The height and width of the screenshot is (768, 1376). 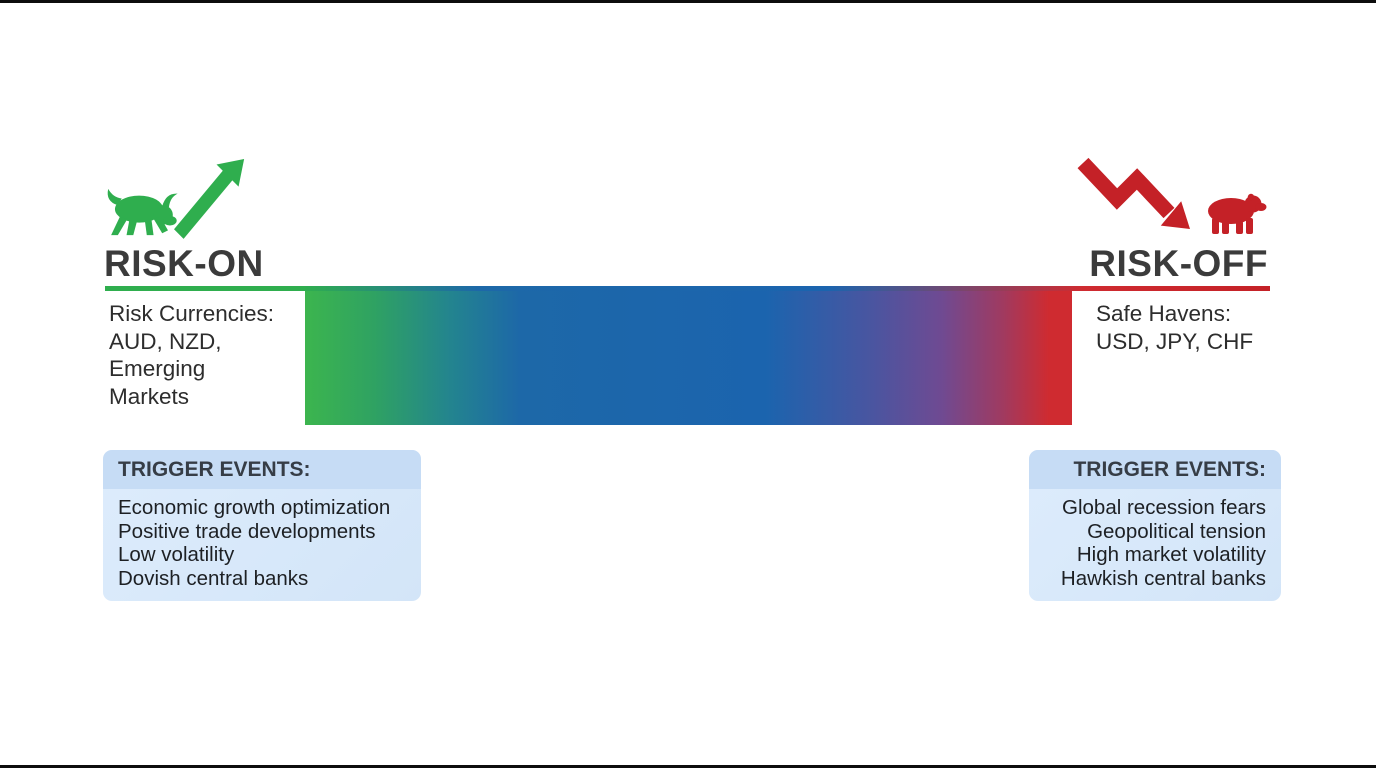 I want to click on bottom-frame-line, so click(x=688, y=766).